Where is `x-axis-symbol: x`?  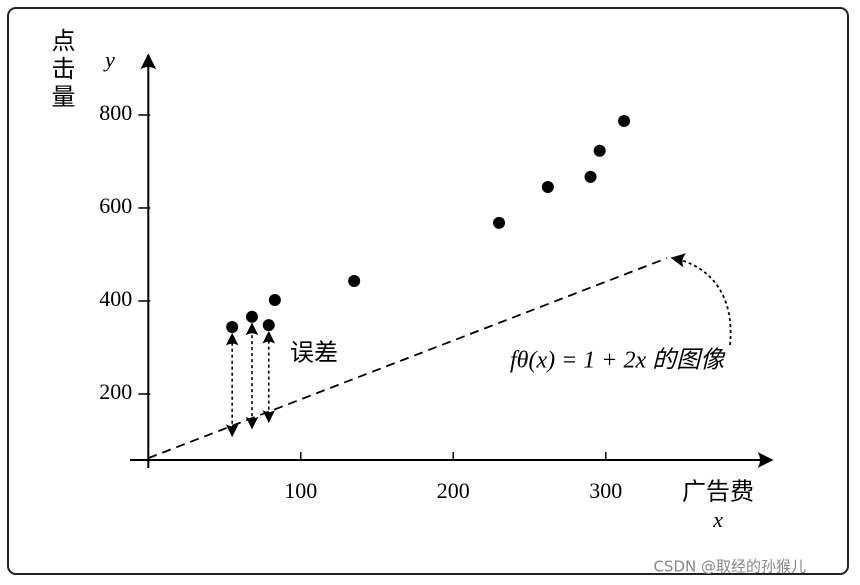 x-axis-symbol: x is located at coordinates (717, 519).